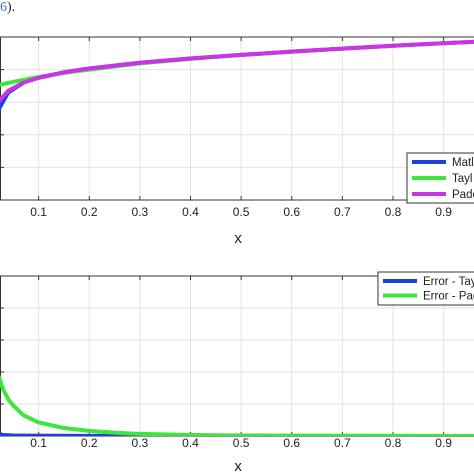 The image size is (474, 474). What do you see at coordinates (448, 282) in the screenshot?
I see `legend-entry-label: Error - Tay` at bounding box center [448, 282].